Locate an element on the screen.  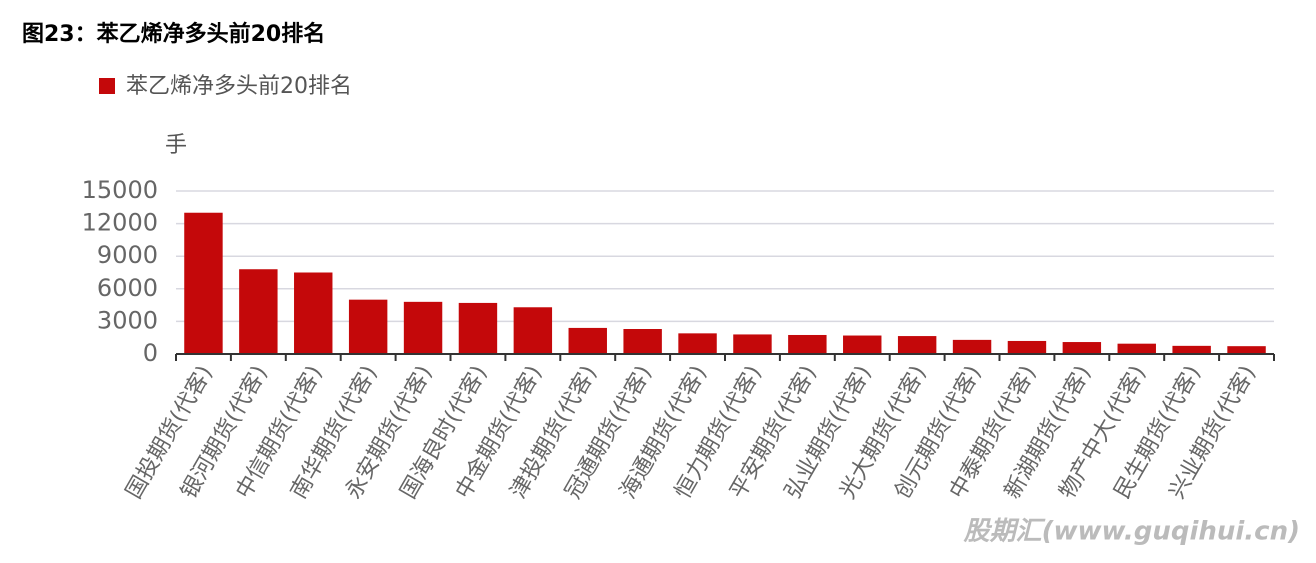
y-tick-label: 12000 is located at coordinates (120, 223).